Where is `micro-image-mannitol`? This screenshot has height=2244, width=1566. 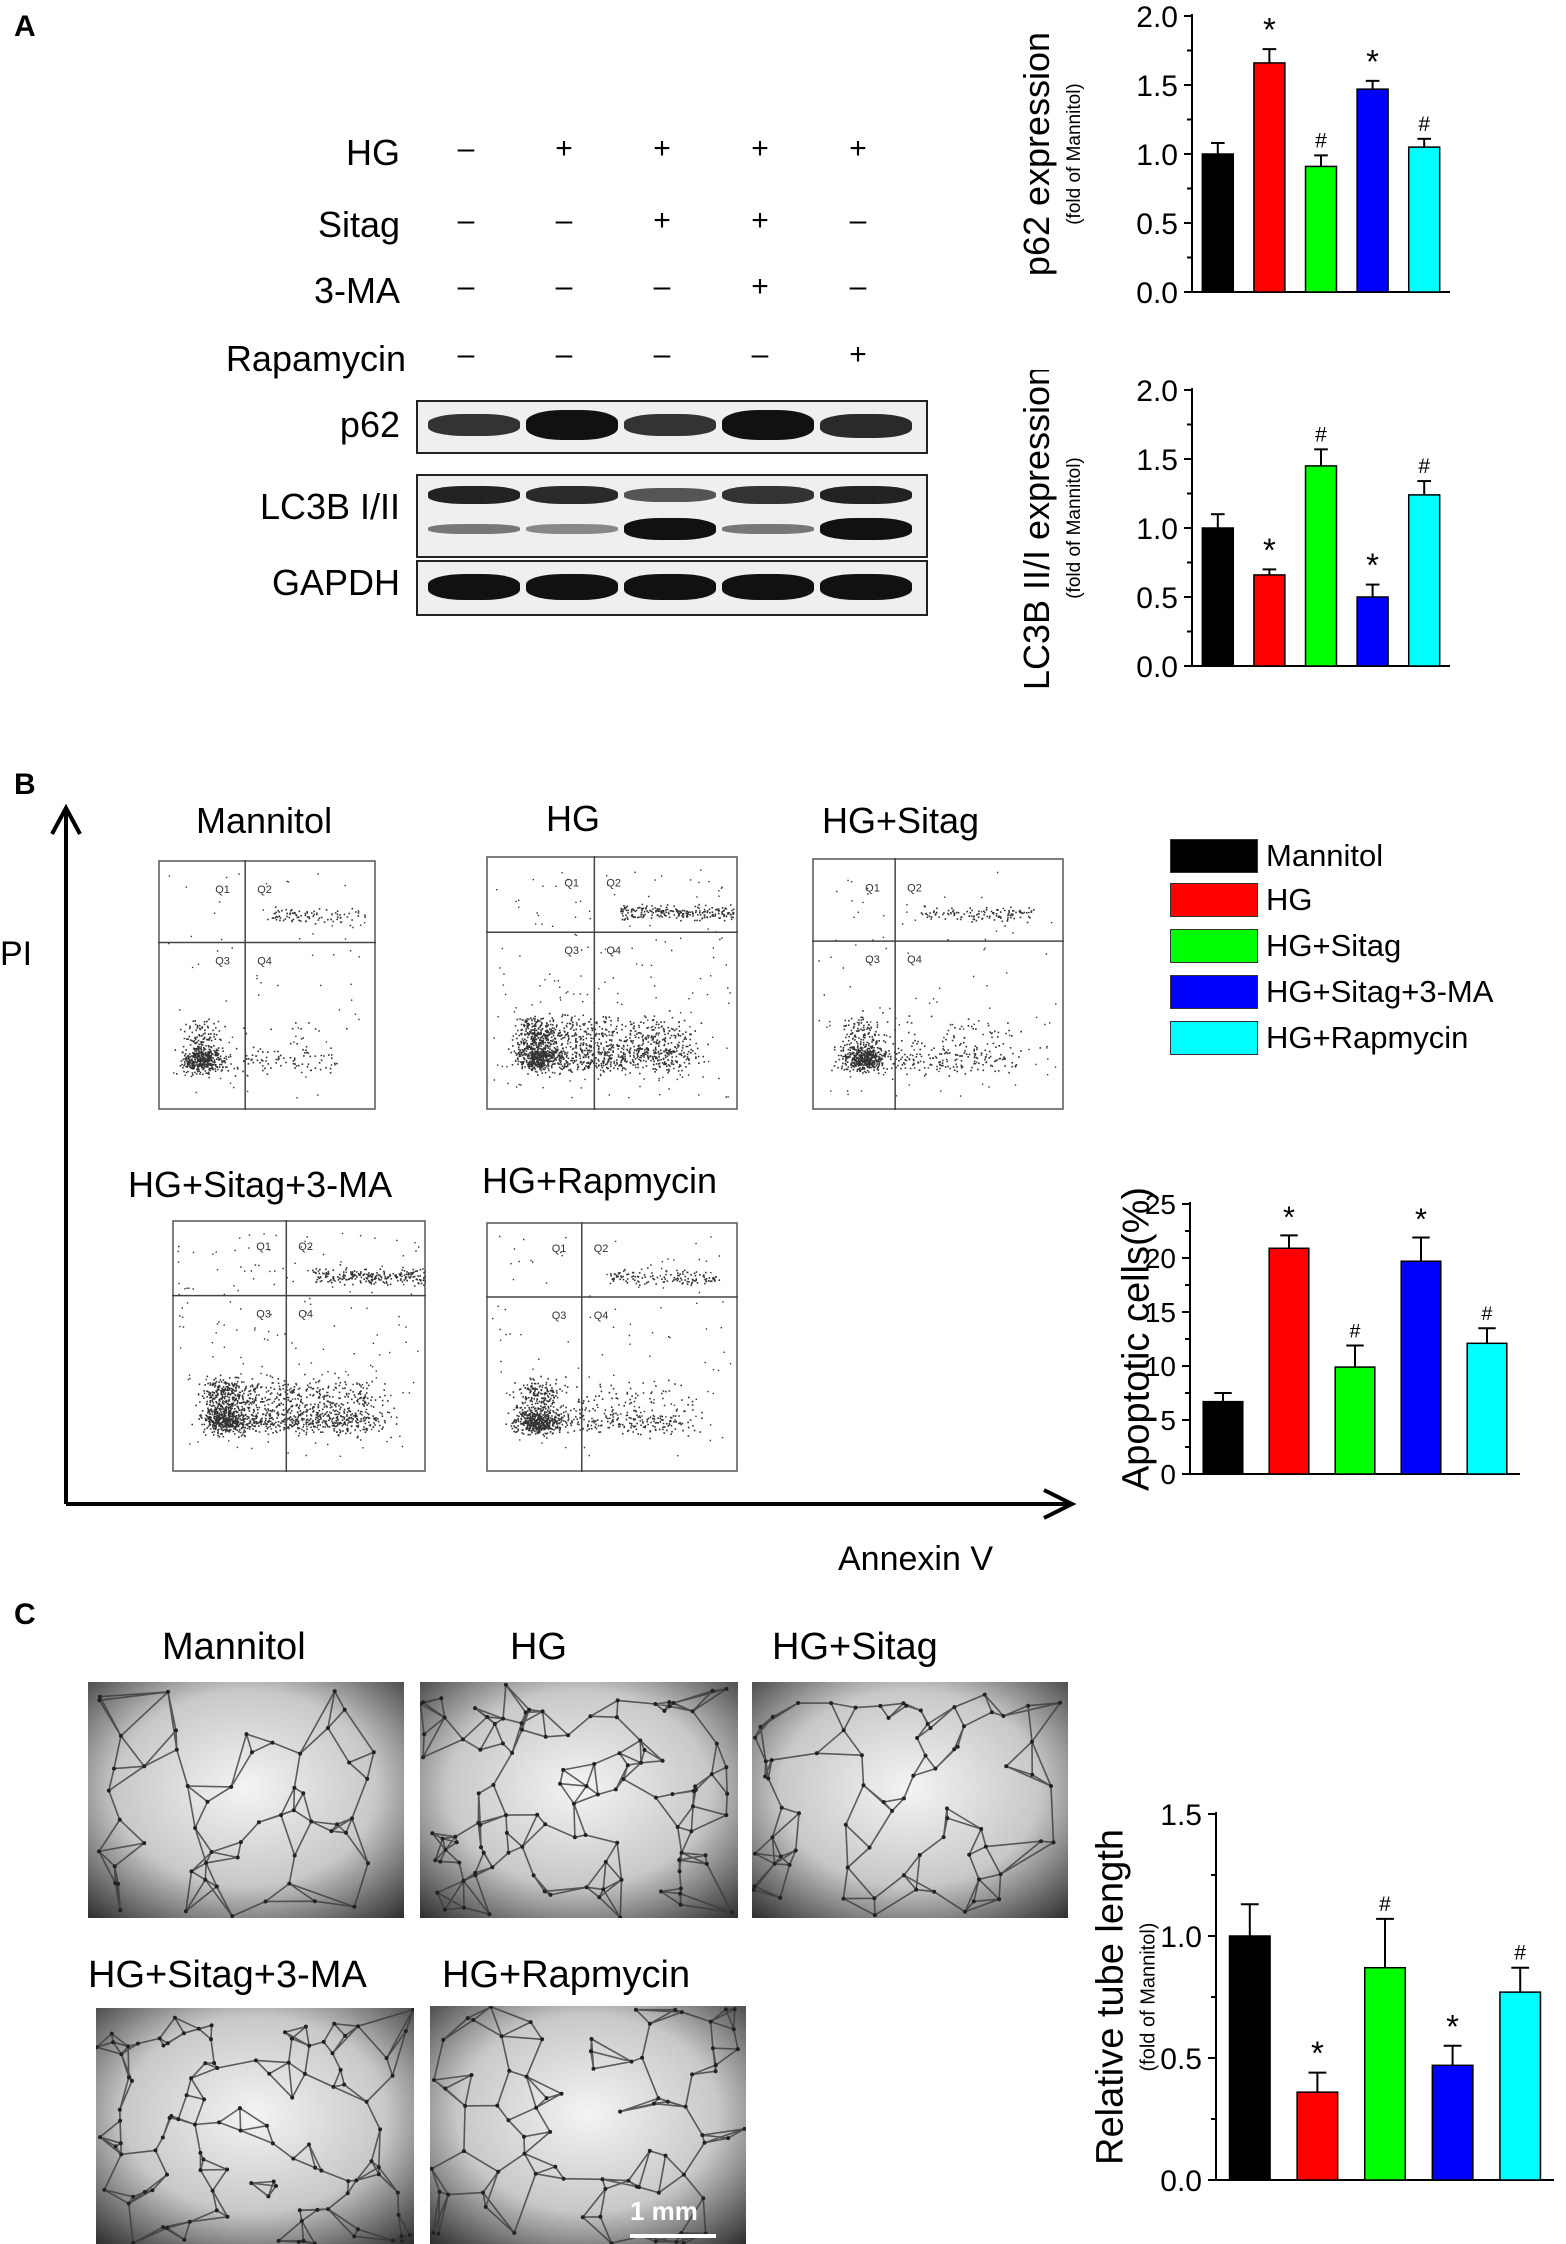
micro-image-mannitol is located at coordinates (246, 1800).